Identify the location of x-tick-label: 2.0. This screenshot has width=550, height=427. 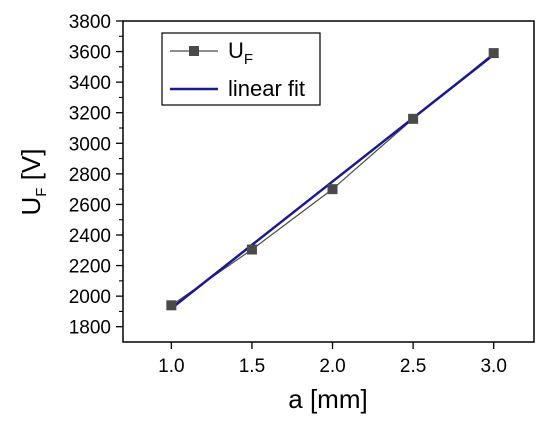
(332, 366).